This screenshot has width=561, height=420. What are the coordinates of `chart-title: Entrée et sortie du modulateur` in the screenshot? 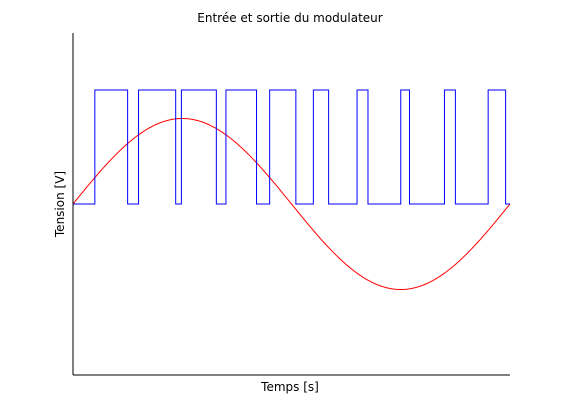 It's located at (289, 18).